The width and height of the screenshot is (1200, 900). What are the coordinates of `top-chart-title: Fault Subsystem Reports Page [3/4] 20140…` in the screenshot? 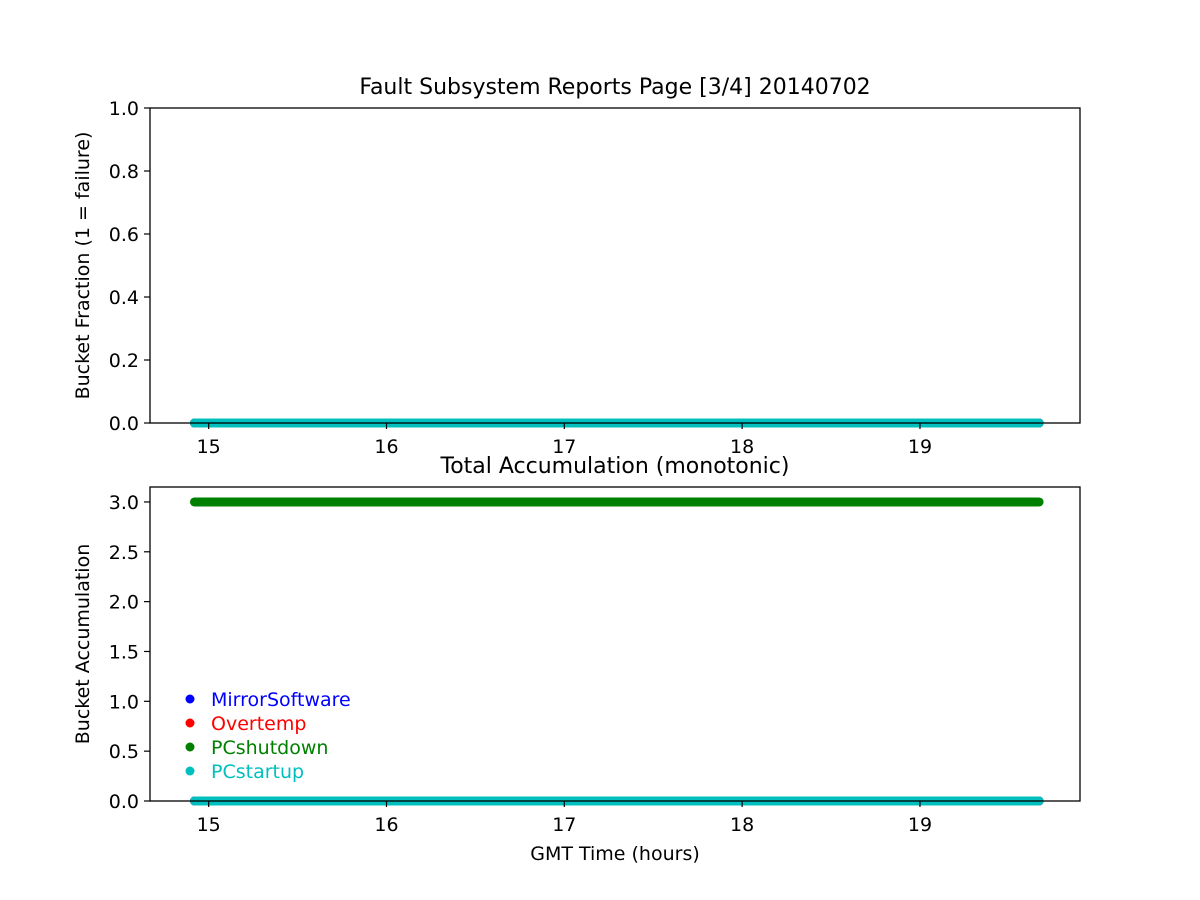 It's located at (614, 87).